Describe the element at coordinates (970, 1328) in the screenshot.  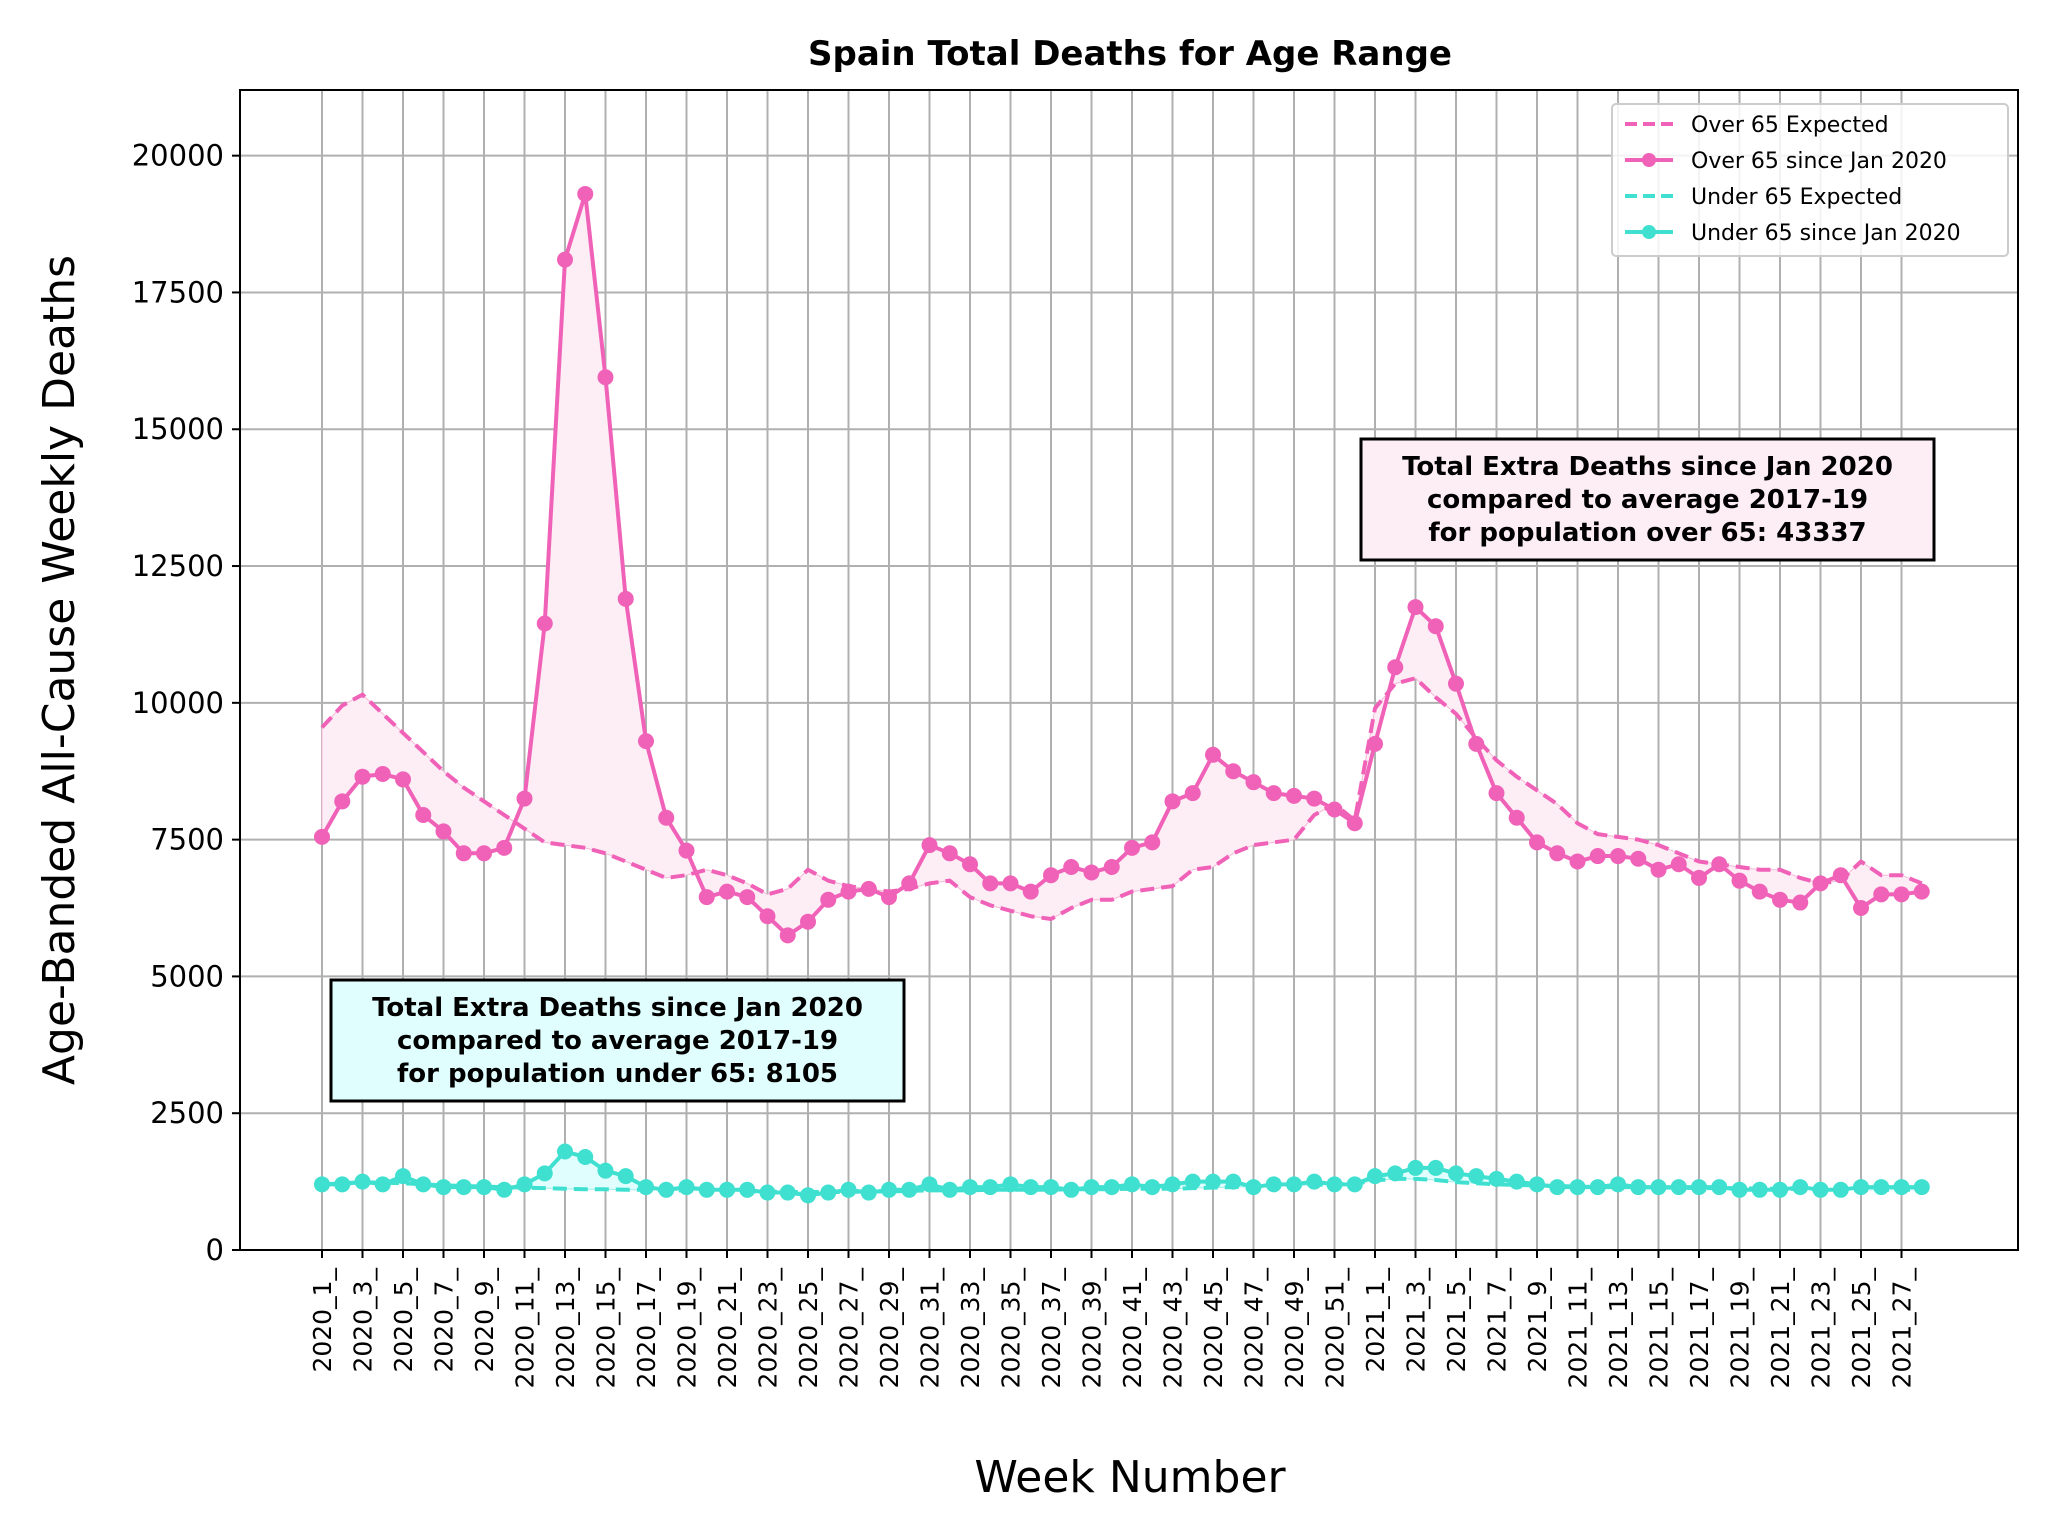
I see `x-tick-label: 2020_33_` at that location.